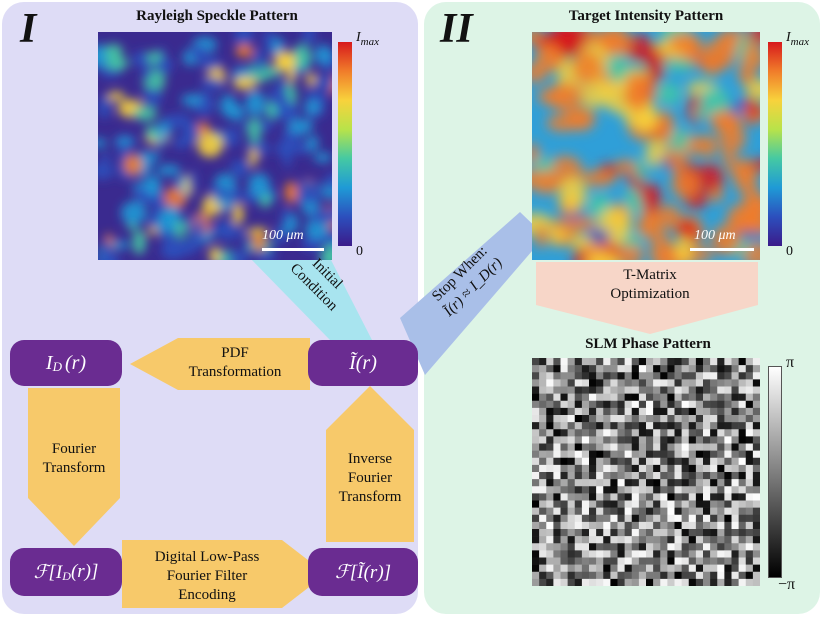 Image resolution: width=822 pixels, height=619 pixels. What do you see at coordinates (363, 363) in the screenshot?
I see `node-i-tilde: Ĩ(r)` at bounding box center [363, 363].